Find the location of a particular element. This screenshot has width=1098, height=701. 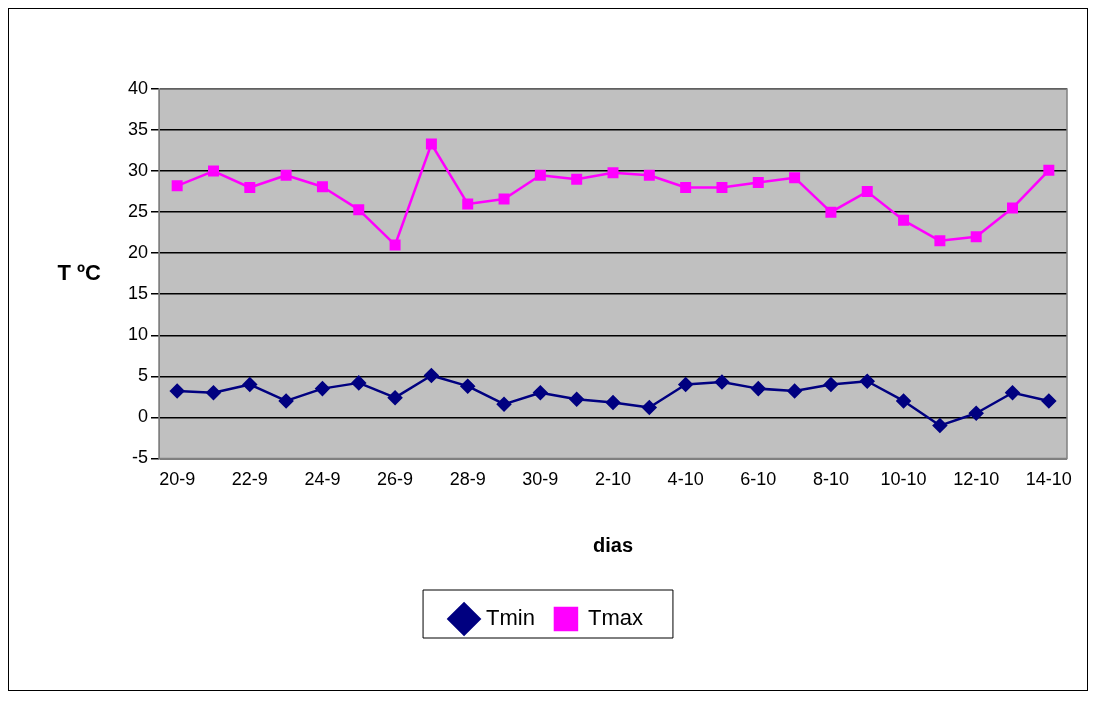

y-tick-label: 20 is located at coordinates (137, 252).